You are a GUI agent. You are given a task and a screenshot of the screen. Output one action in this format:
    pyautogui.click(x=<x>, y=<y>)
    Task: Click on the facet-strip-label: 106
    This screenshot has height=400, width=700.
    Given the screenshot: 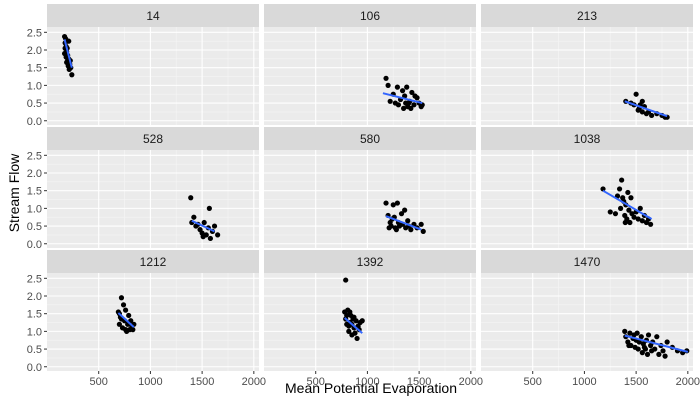 What is the action you would take?
    pyautogui.click(x=370, y=16)
    